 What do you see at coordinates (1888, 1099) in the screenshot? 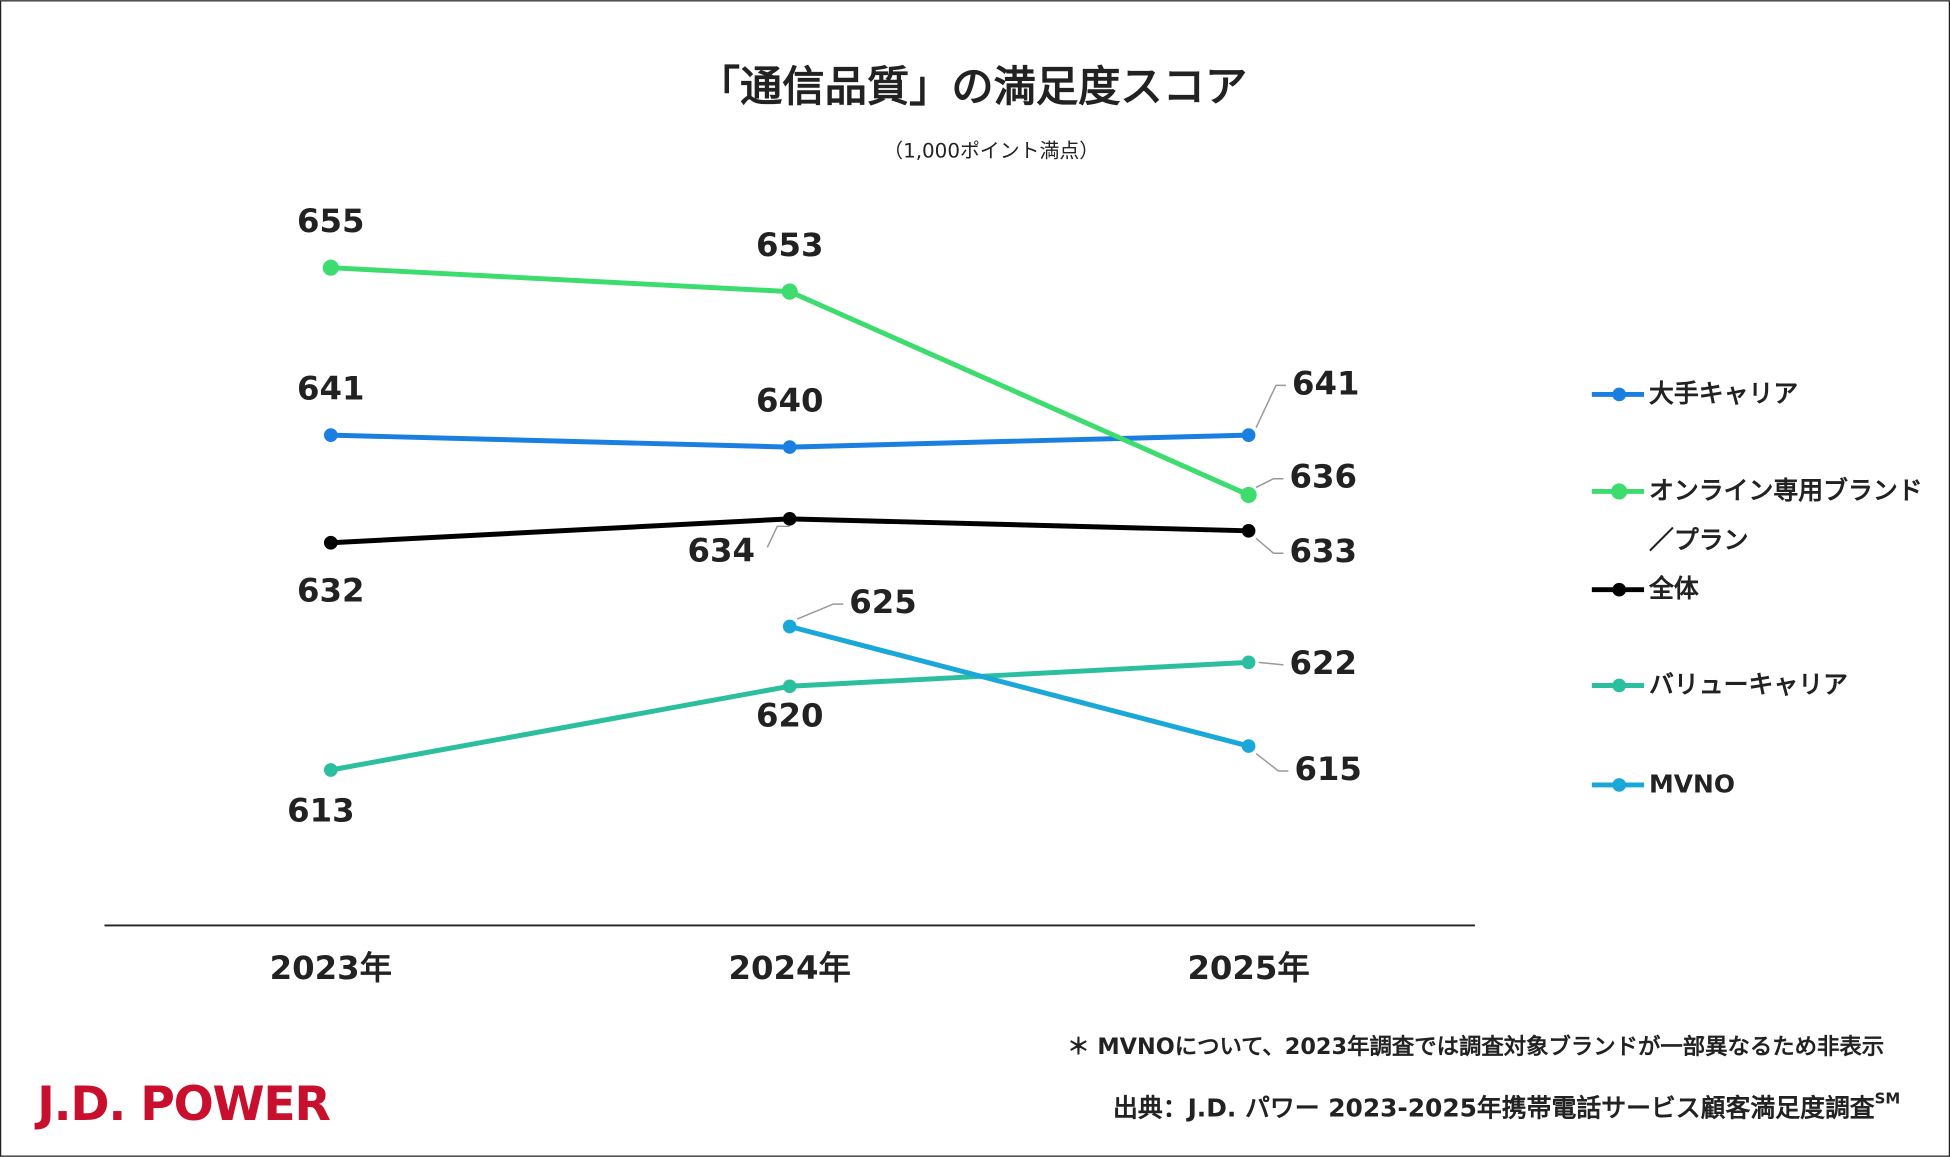
I see `source-mark: SM` at bounding box center [1888, 1099].